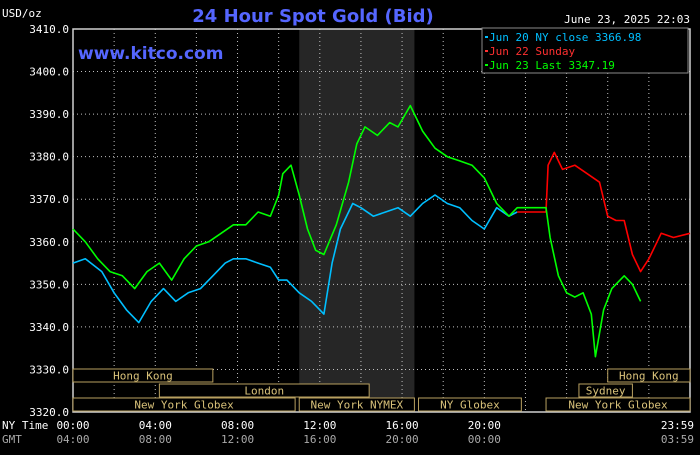 This screenshot has height=455, width=700. I want to click on nymex-session-highlight, so click(357, 220).